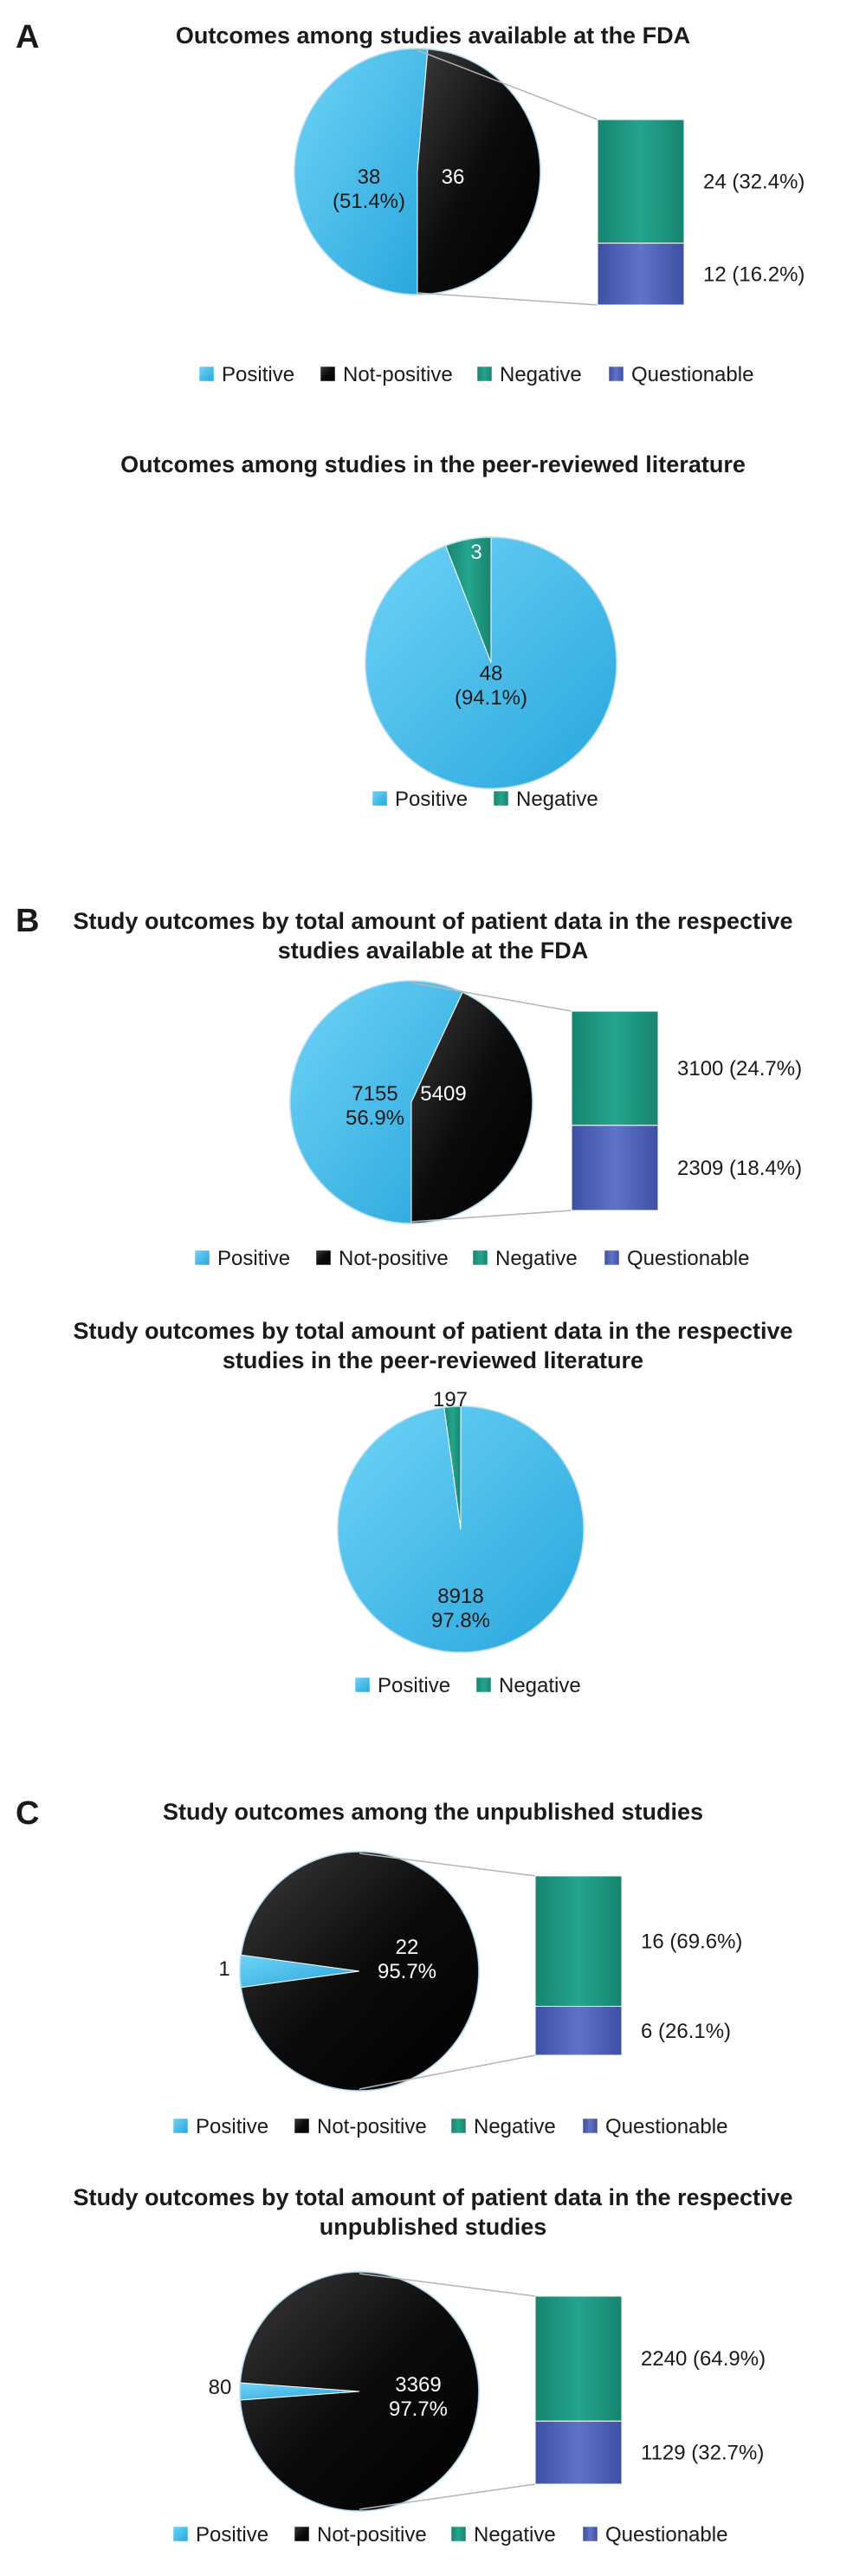 The height and width of the screenshot is (2576, 866). Describe the element at coordinates (223, 1969) in the screenshot. I see `slice-label-positive: 1` at that location.